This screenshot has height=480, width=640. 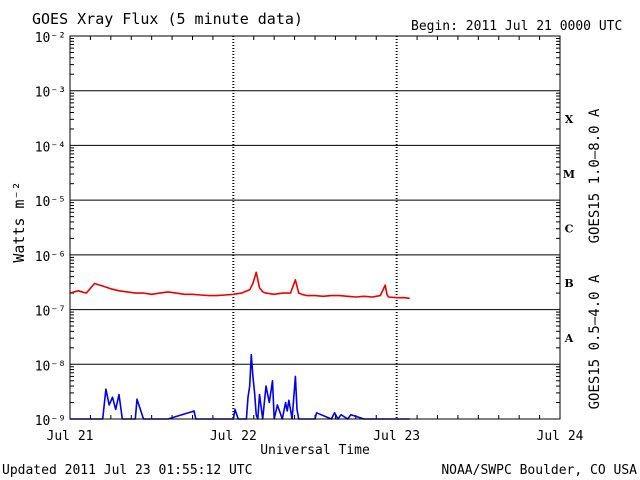 I want to click on flare-class-c: C, so click(x=569, y=229).